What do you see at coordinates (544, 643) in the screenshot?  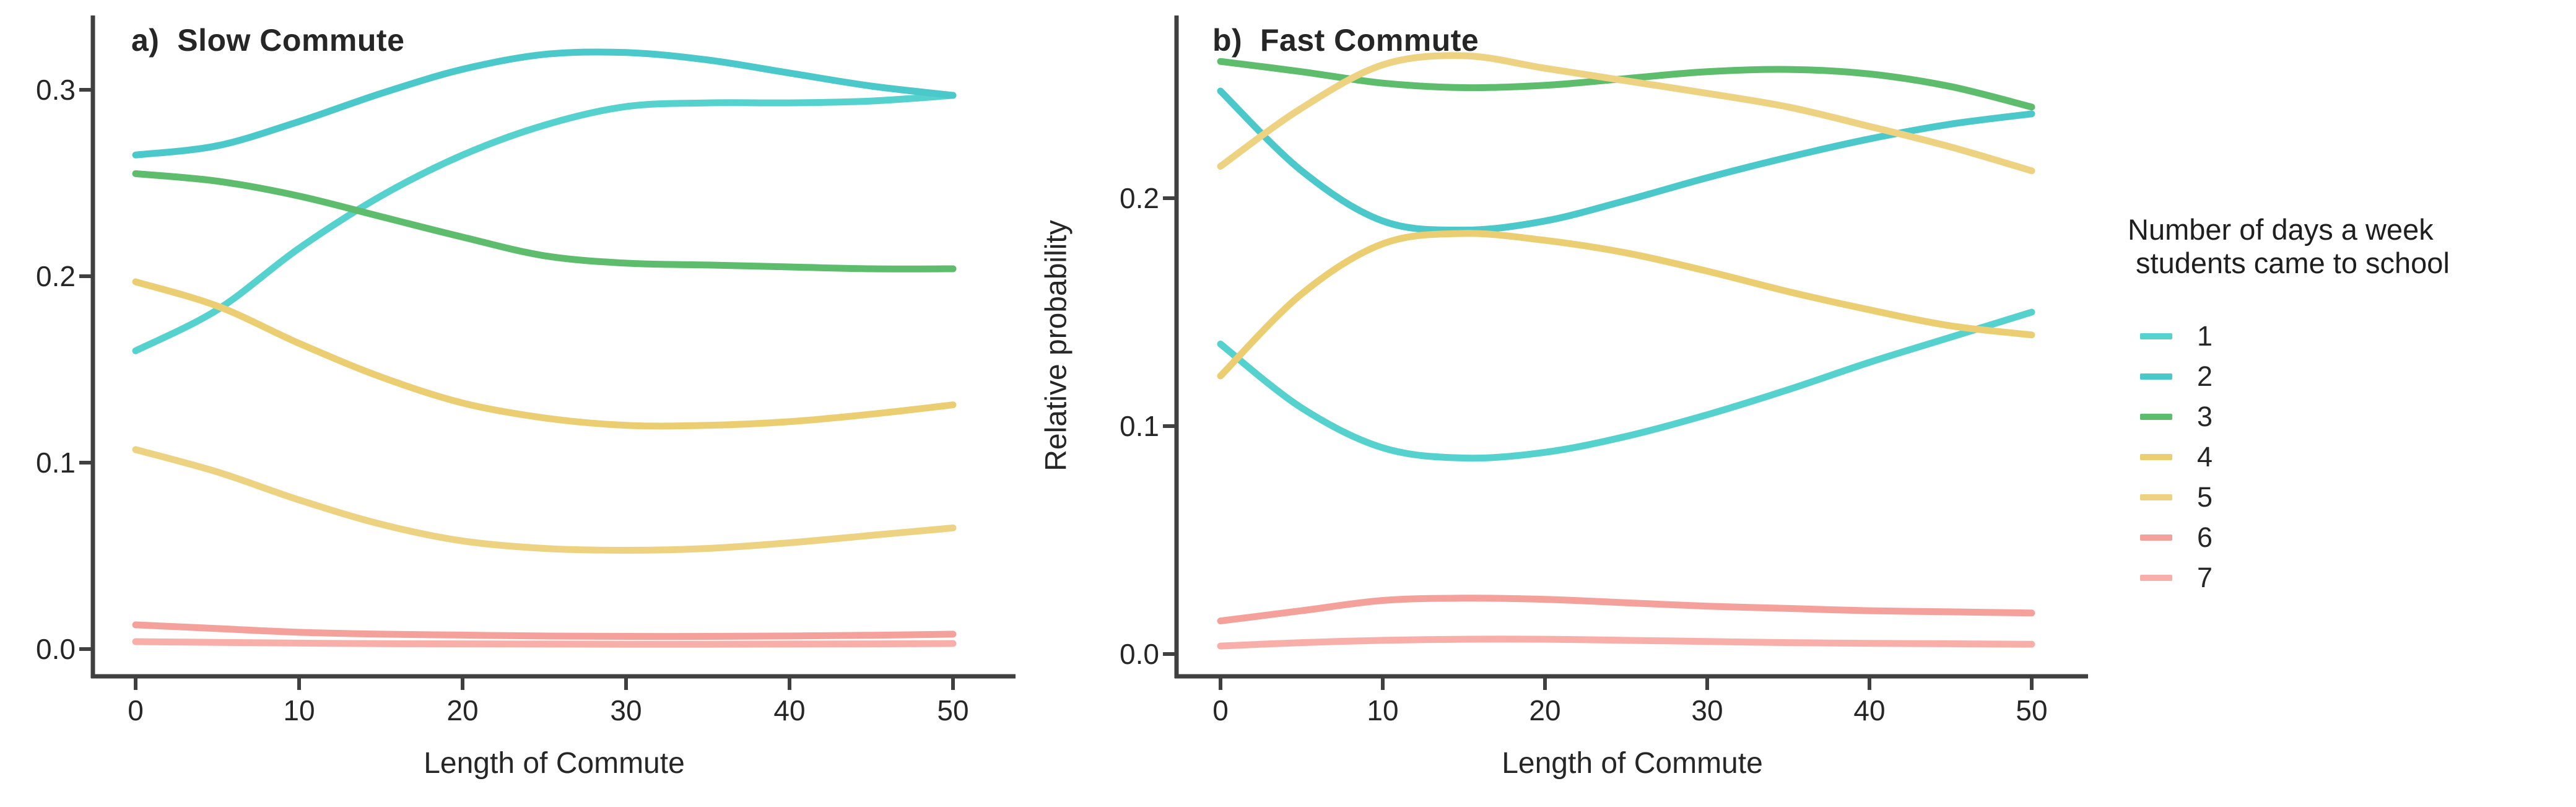 I see `panel-a-series-7-line` at bounding box center [544, 643].